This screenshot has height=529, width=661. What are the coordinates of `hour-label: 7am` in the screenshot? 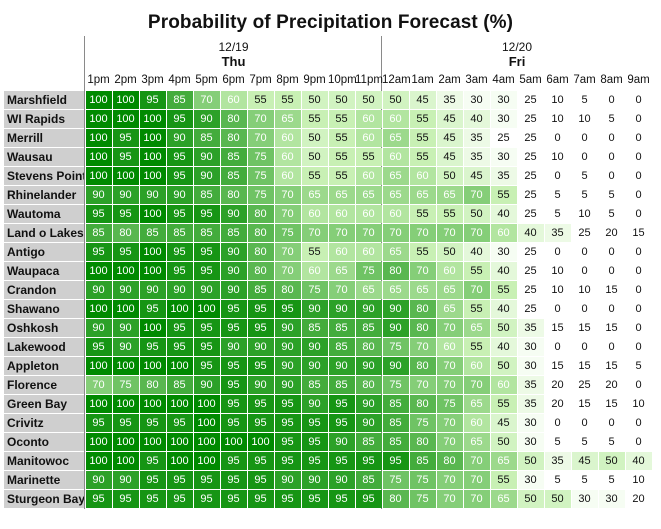 It's located at (584, 80).